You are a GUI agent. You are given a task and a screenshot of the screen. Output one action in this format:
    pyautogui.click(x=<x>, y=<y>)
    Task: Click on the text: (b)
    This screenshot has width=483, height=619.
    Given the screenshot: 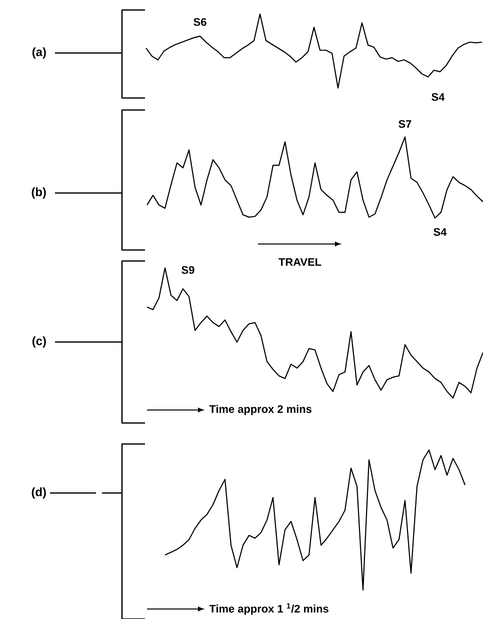 What is the action you would take?
    pyautogui.click(x=39, y=193)
    